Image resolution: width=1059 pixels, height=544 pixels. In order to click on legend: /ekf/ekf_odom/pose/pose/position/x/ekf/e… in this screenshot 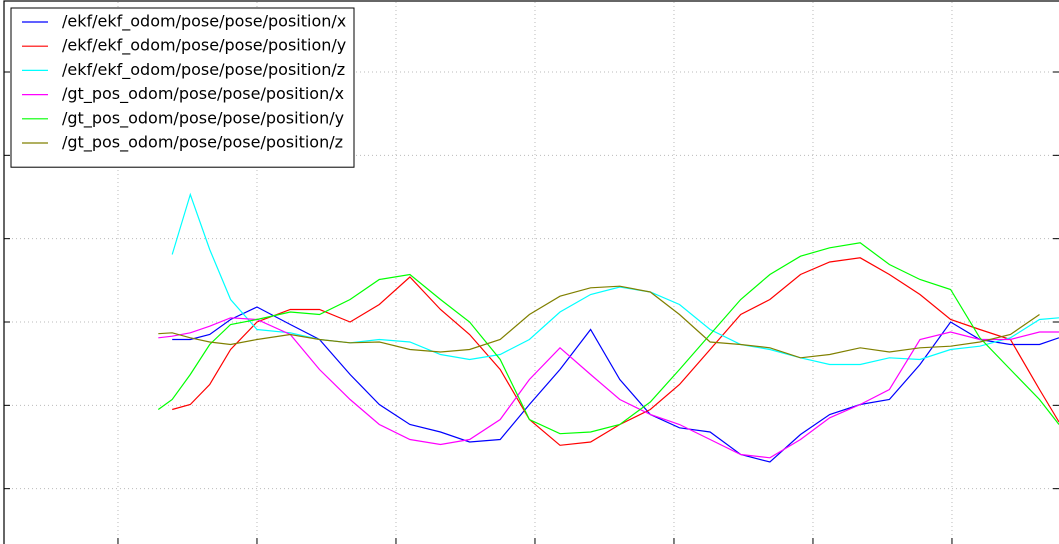, I will do `click(182, 87)`.